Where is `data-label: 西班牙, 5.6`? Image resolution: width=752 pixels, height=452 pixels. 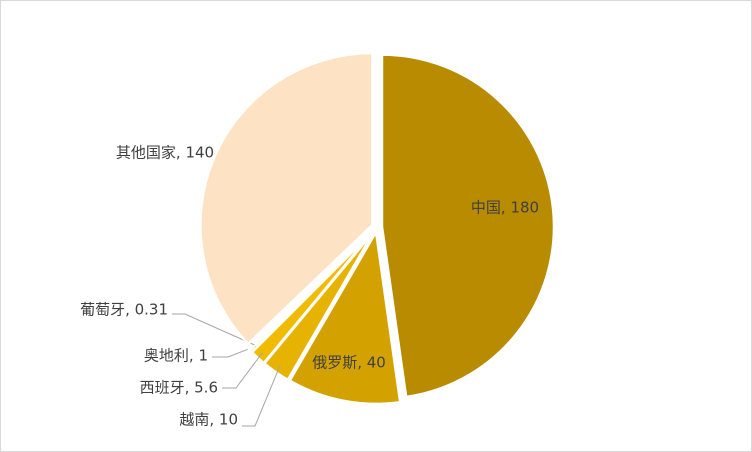 data-label: 西班牙, 5.6 is located at coordinates (179, 388).